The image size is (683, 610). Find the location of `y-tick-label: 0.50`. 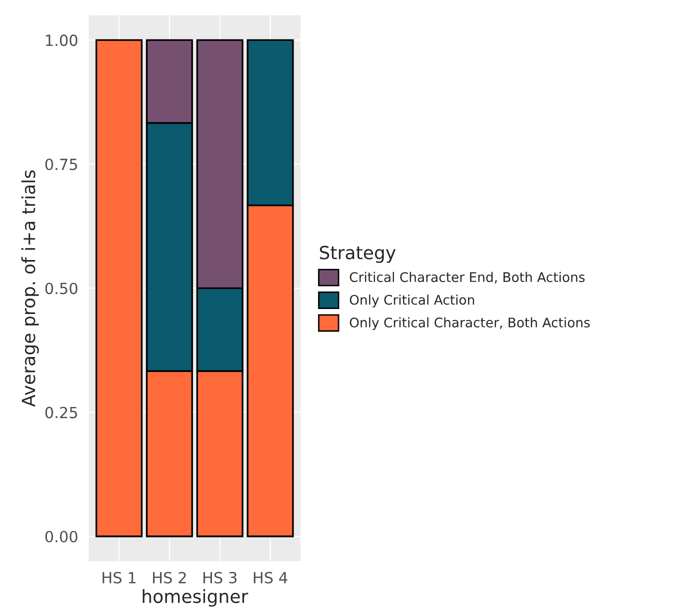

y-tick-label: 0.50 is located at coordinates (61, 288).